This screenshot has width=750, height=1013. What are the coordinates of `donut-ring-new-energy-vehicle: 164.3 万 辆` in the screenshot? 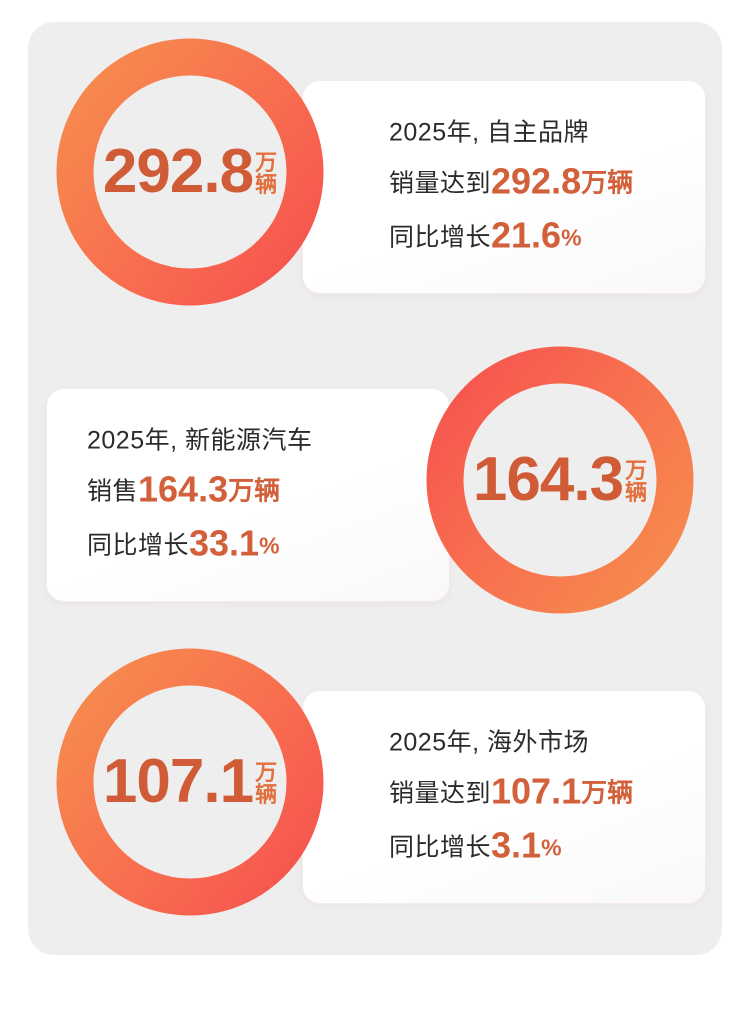 It's located at (560, 480).